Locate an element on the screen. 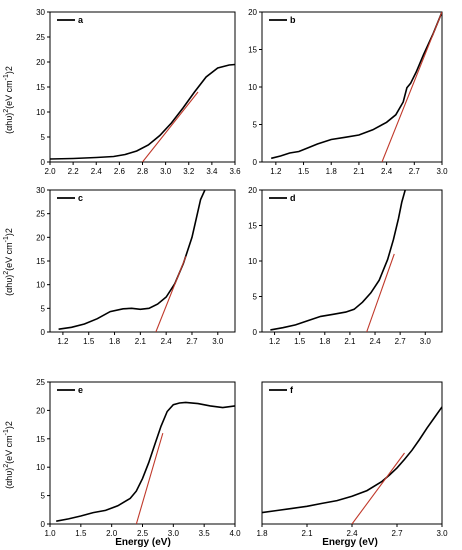 This screenshot has width=462, height=550. fit-line-a is located at coordinates (170, 126).